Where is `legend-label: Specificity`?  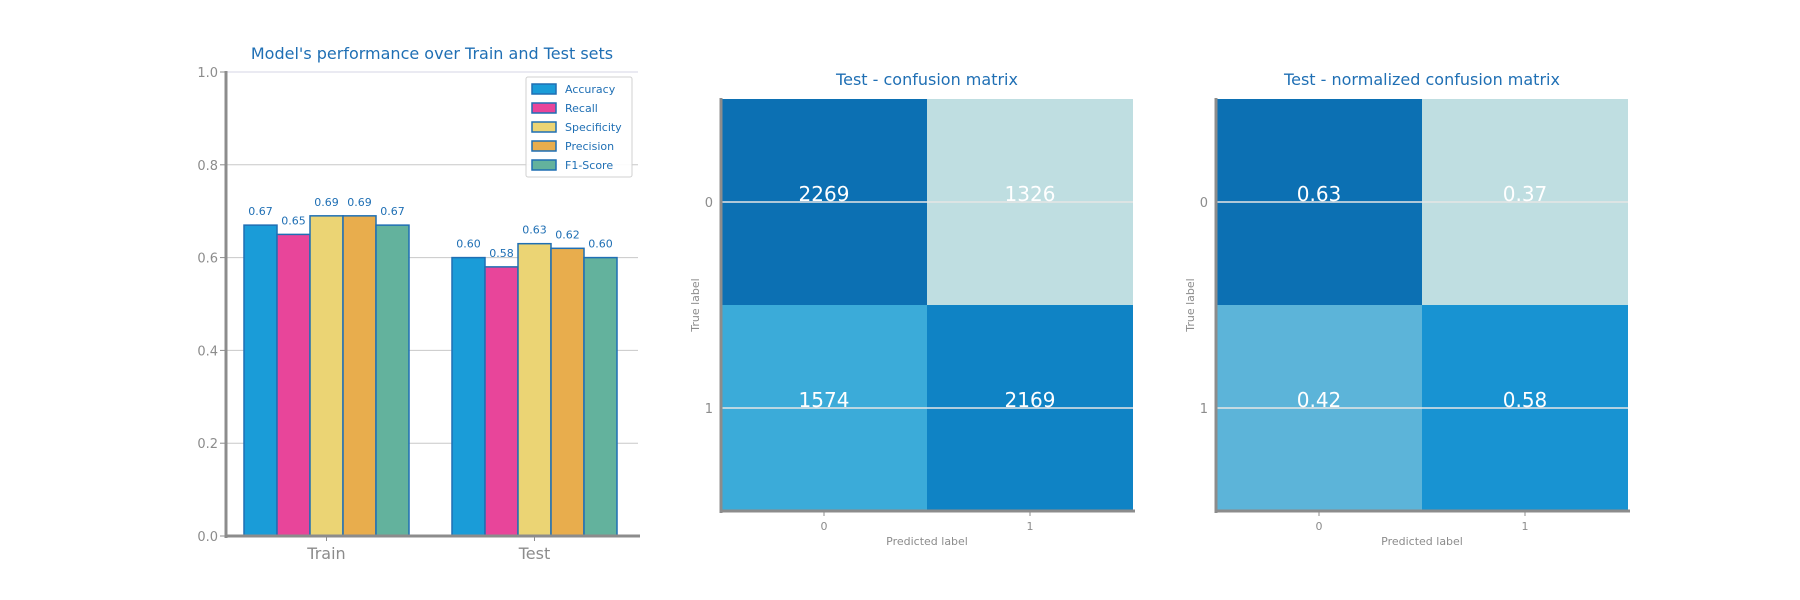 legend-label: Specificity is located at coordinates (593, 127).